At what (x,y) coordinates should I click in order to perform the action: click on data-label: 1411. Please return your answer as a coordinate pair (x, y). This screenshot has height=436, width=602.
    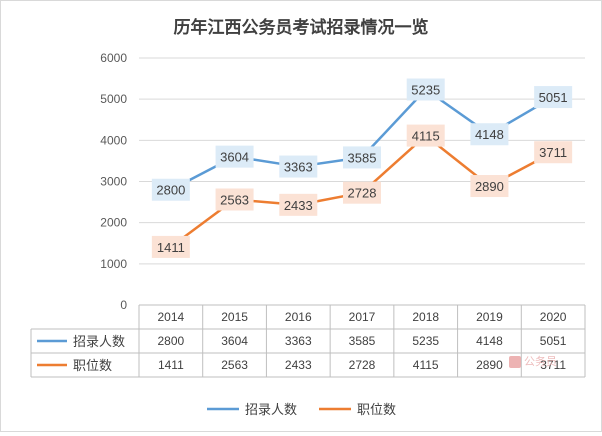
    Looking at the image, I should click on (171, 247).